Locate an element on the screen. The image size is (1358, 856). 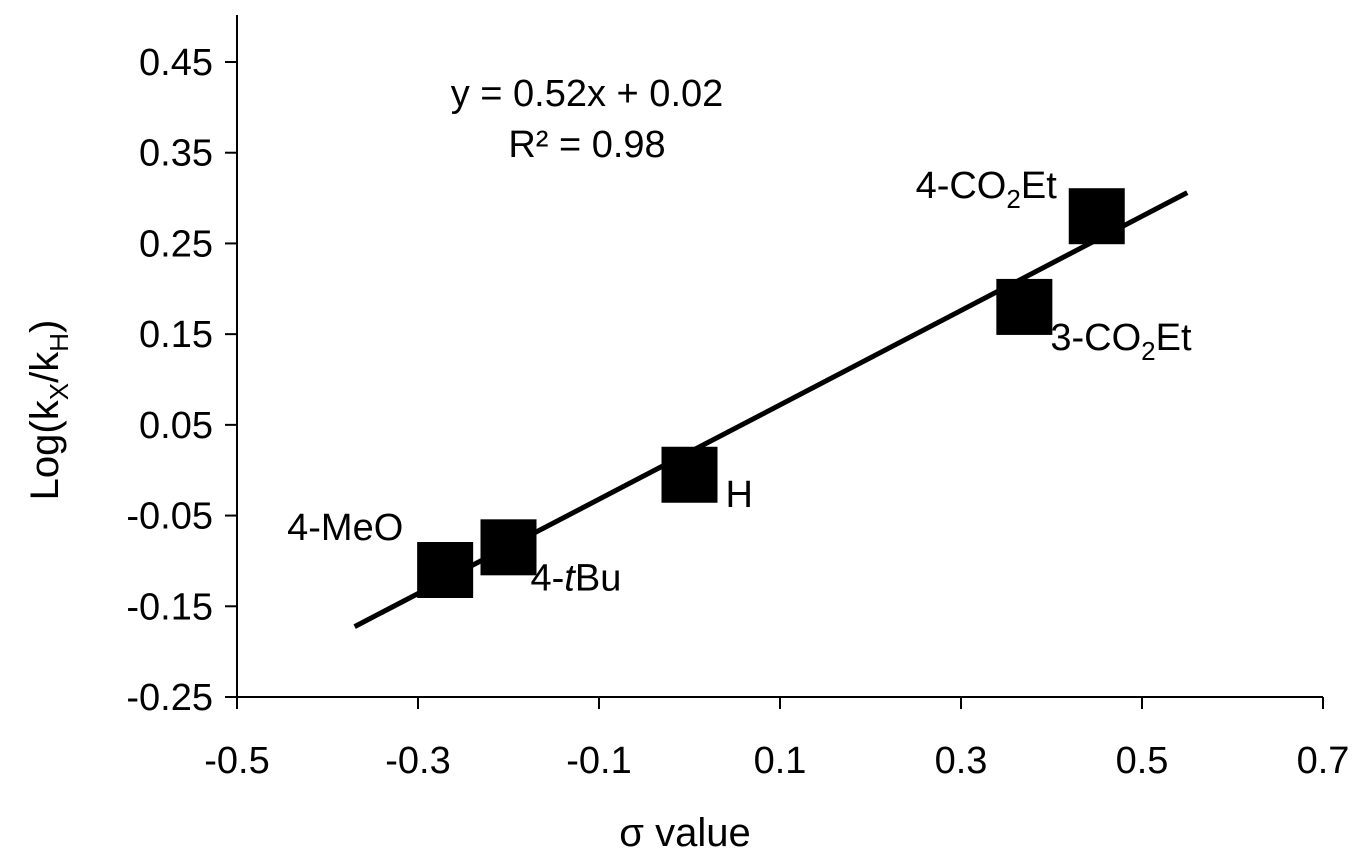
y-tick-label: 0.25 is located at coordinates (176, 244).